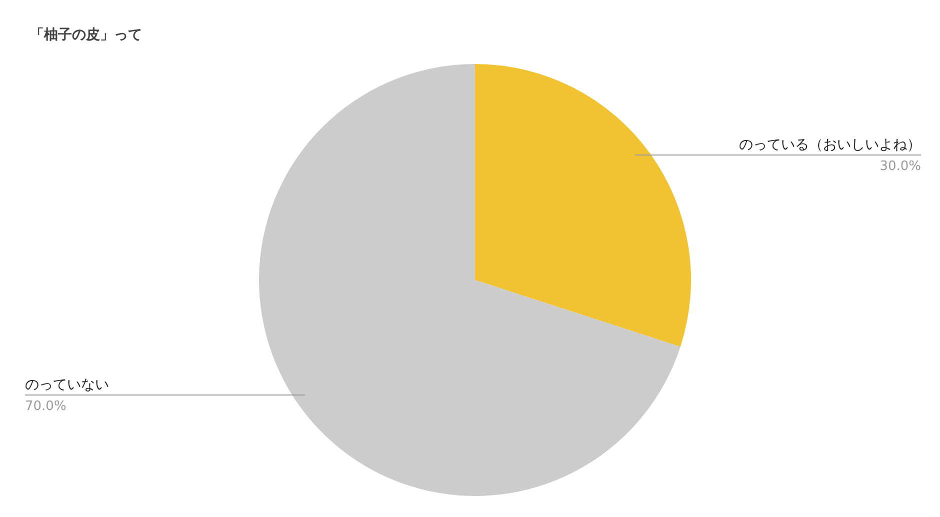 The width and height of the screenshot is (940, 517). What do you see at coordinates (86, 35) in the screenshot?
I see `chart-title: 「柚子の皮」って` at bounding box center [86, 35].